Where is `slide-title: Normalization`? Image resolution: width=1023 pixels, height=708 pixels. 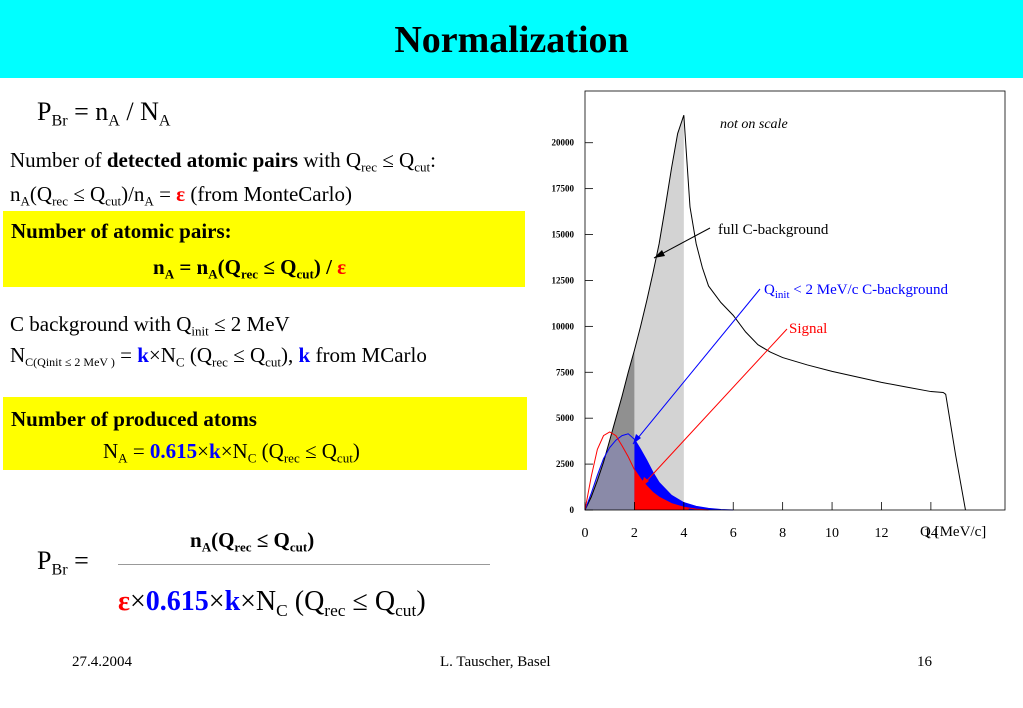
slide-title: Normalization is located at coordinates (511, 40).